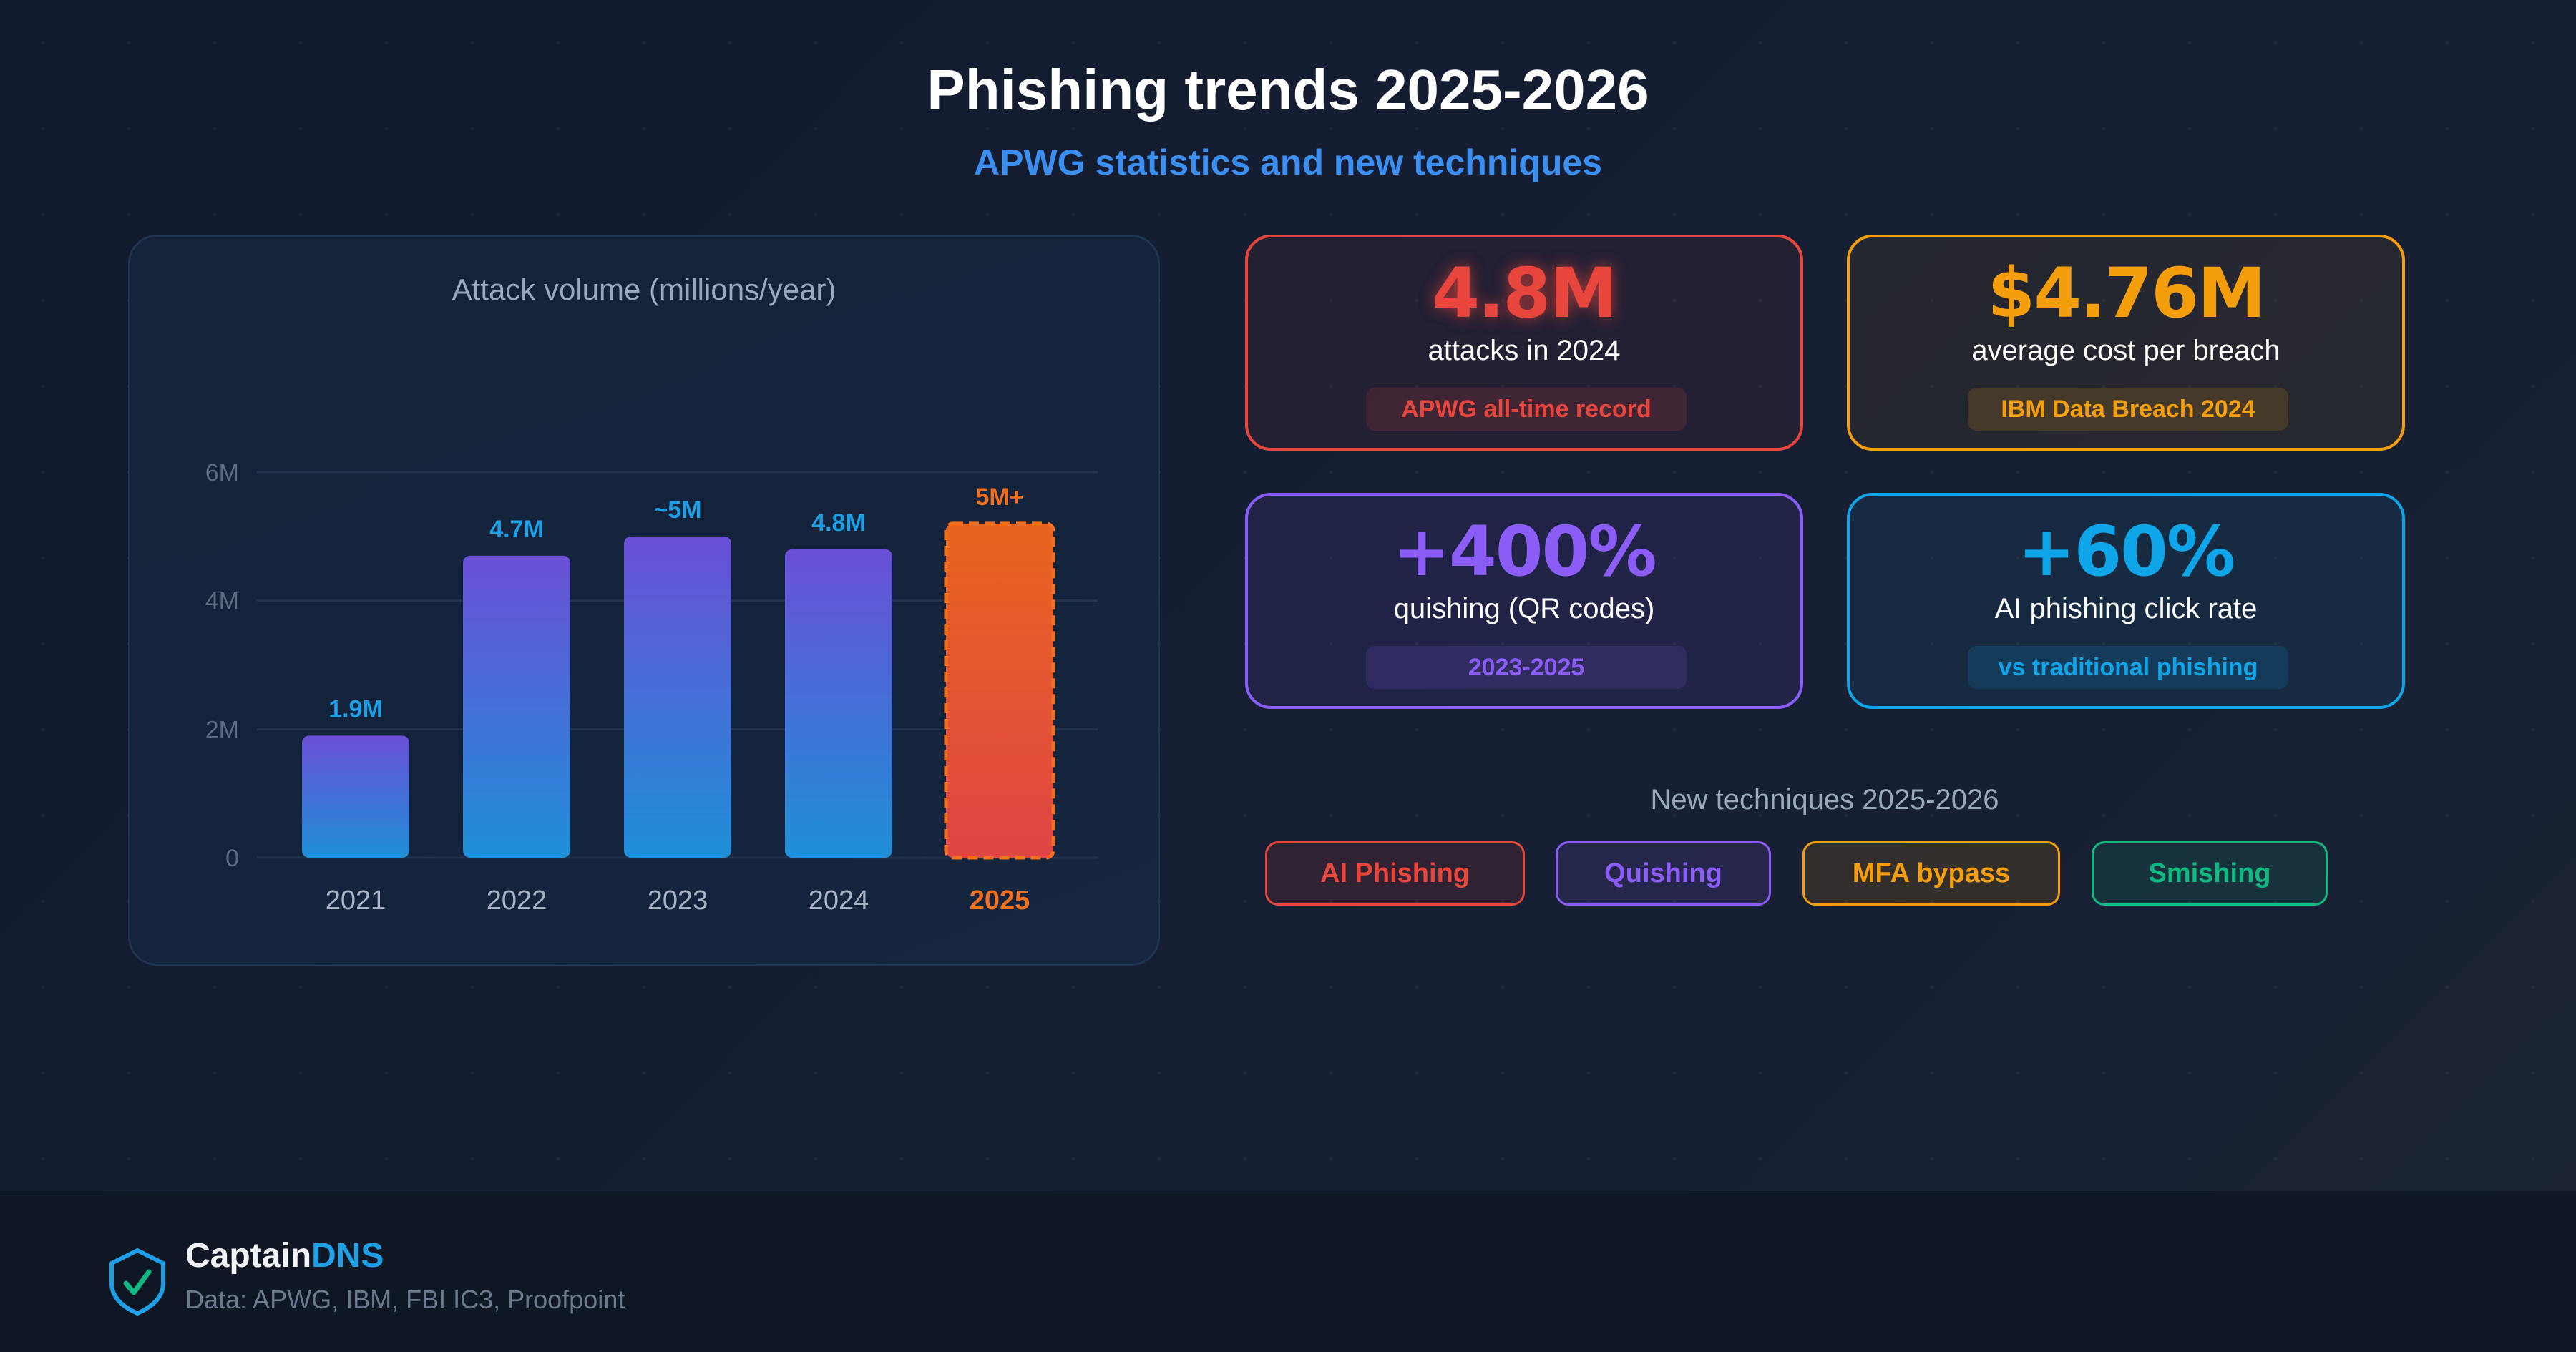 This screenshot has height=1352, width=2576. Describe the element at coordinates (222, 730) in the screenshot. I see `y-tick-label: 2M` at that location.